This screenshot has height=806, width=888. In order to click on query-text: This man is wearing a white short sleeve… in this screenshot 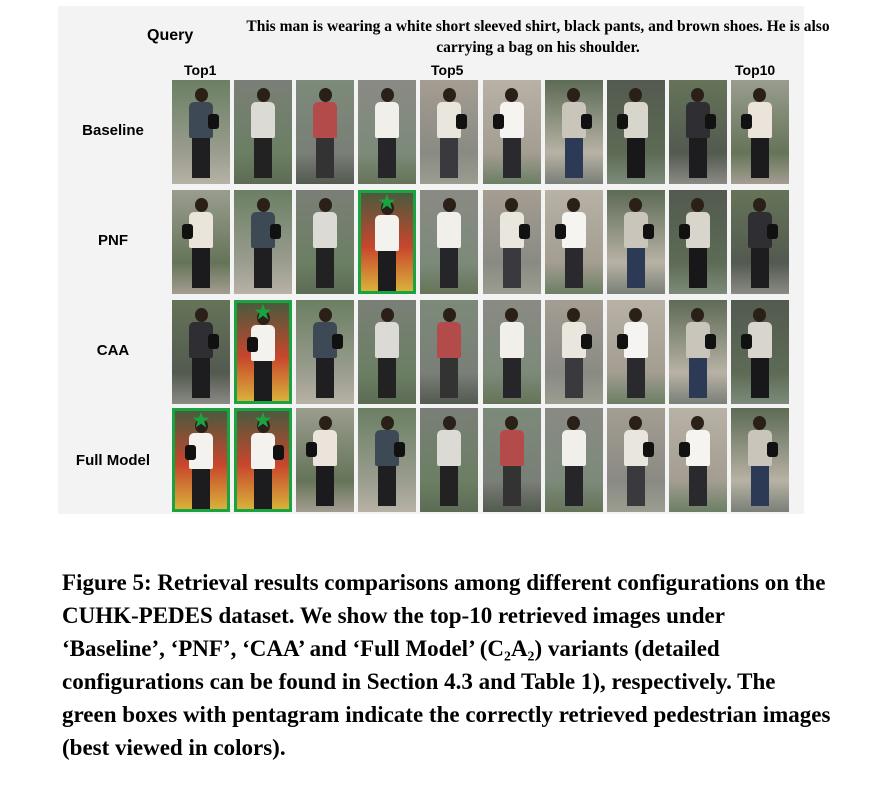, I will do `click(538, 37)`.